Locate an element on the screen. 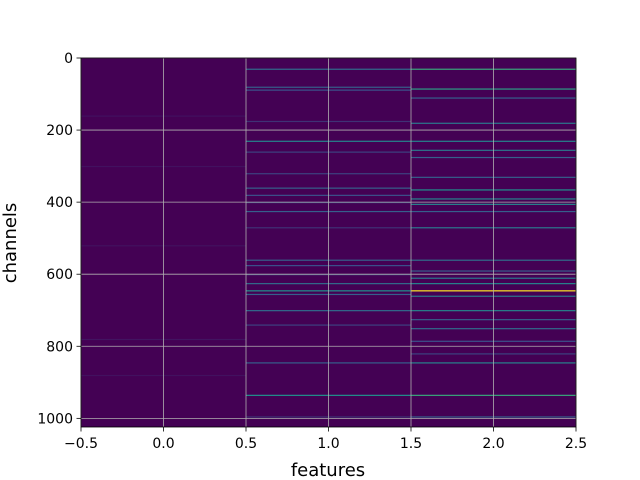  x-tick-label: 1.5 is located at coordinates (411, 444).